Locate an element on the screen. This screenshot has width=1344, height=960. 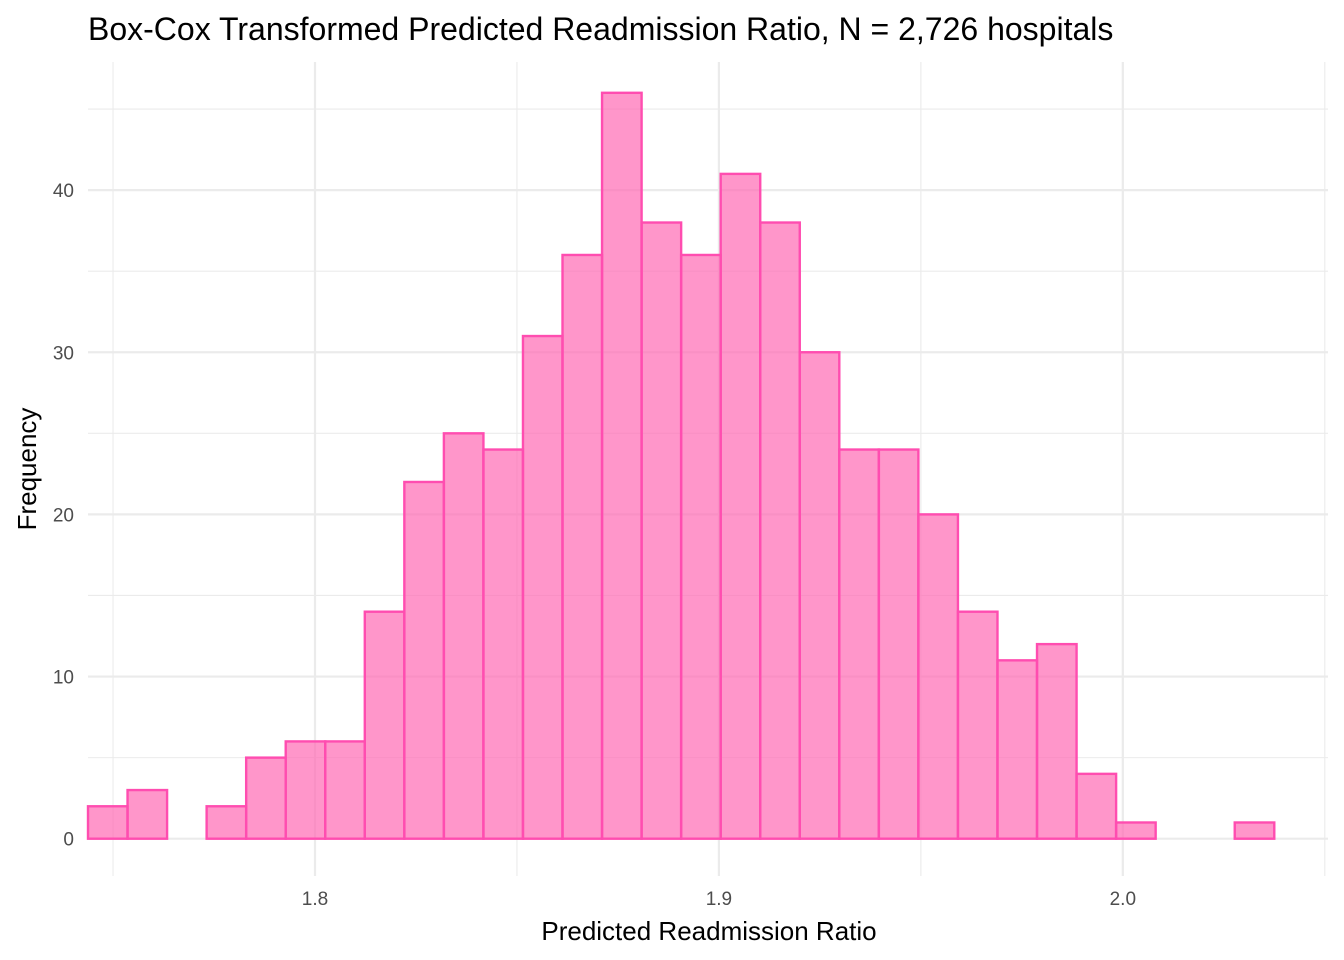
x-axis-title: Predicted Readmission Ratio is located at coordinates (708, 931).